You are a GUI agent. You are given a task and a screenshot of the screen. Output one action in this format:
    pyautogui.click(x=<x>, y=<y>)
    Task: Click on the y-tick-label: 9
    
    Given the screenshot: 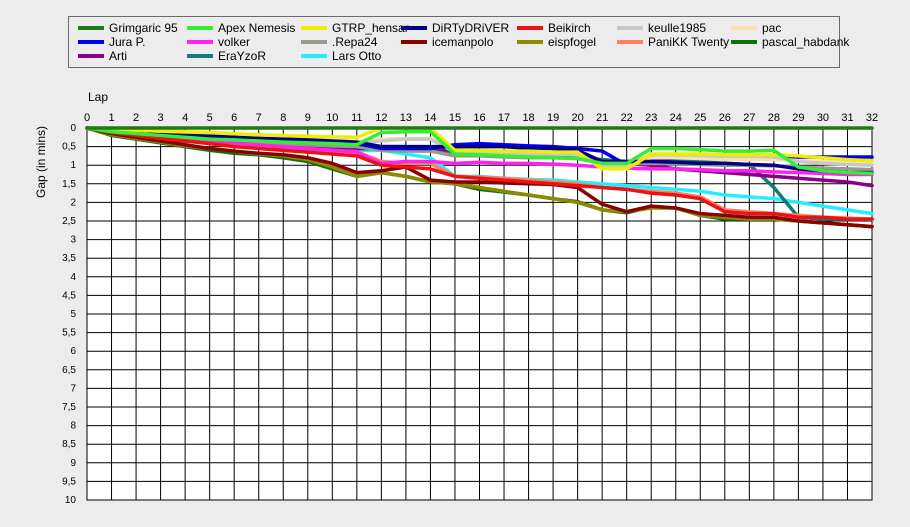 What is the action you would take?
    pyautogui.click(x=73, y=463)
    